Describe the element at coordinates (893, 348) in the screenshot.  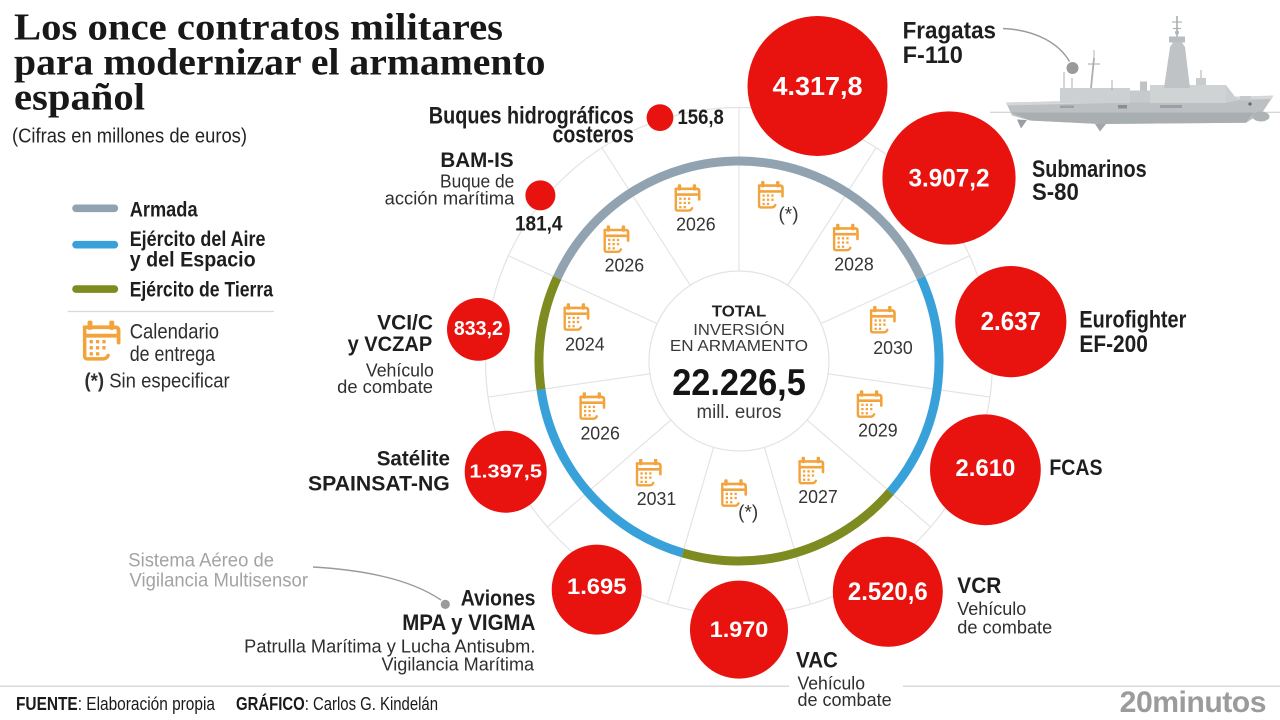
I see `svg-text: 2030` at that location.